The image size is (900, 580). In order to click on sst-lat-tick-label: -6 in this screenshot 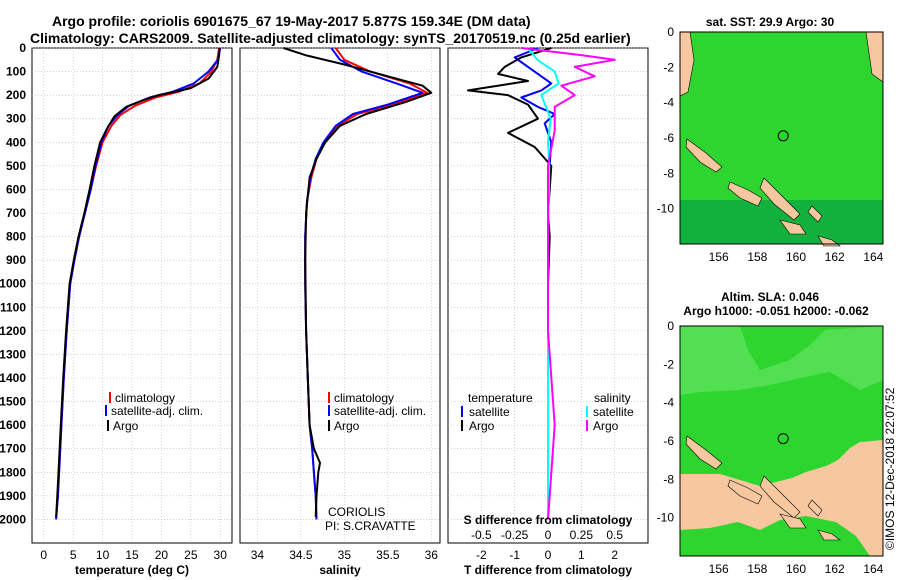, I will do `click(668, 138)`.